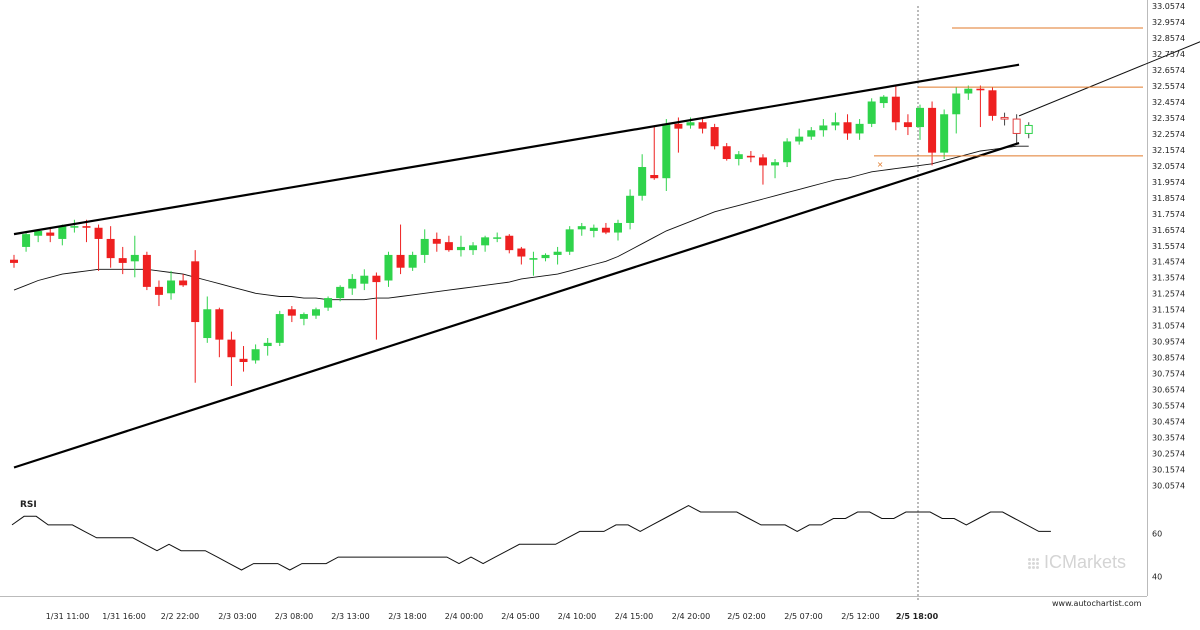 The image size is (1200, 630). I want to click on price-tick-label: 30.1574, so click(1168, 470).